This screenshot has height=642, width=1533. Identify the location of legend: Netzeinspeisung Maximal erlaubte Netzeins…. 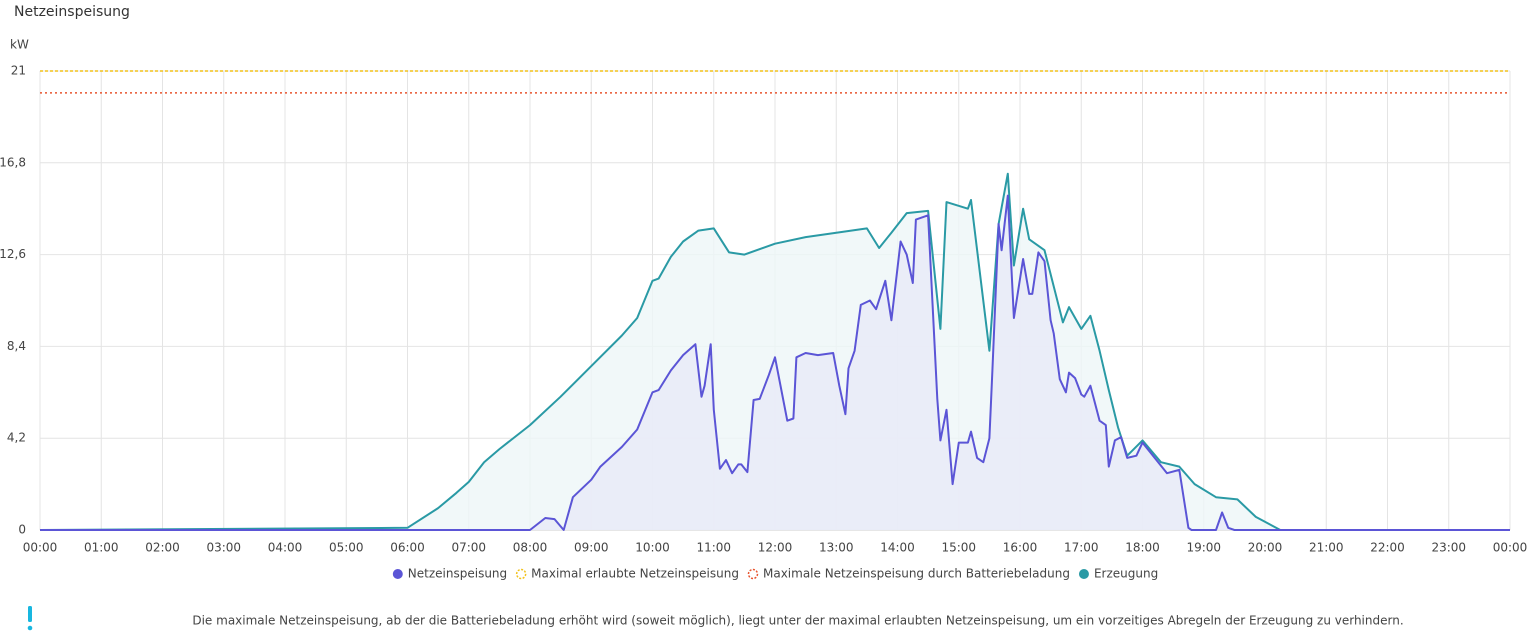
(775, 574).